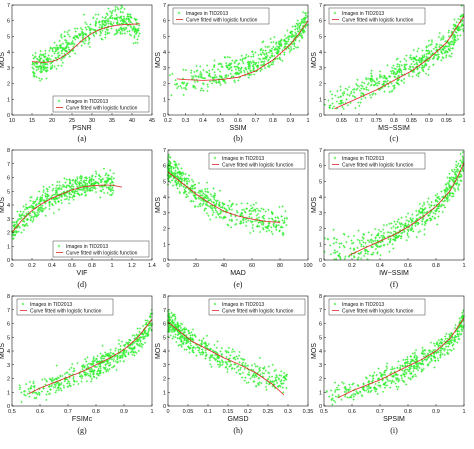 This screenshot has width=474, height=449. Describe the element at coordinates (8, 116) in the screenshot. I see `y-tick-label: 0` at that location.